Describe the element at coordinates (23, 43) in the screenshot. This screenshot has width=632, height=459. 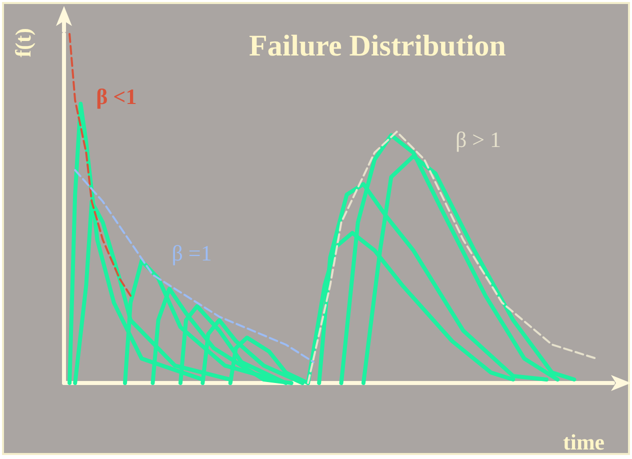
I see `y-axis-title: f(t)` at that location.